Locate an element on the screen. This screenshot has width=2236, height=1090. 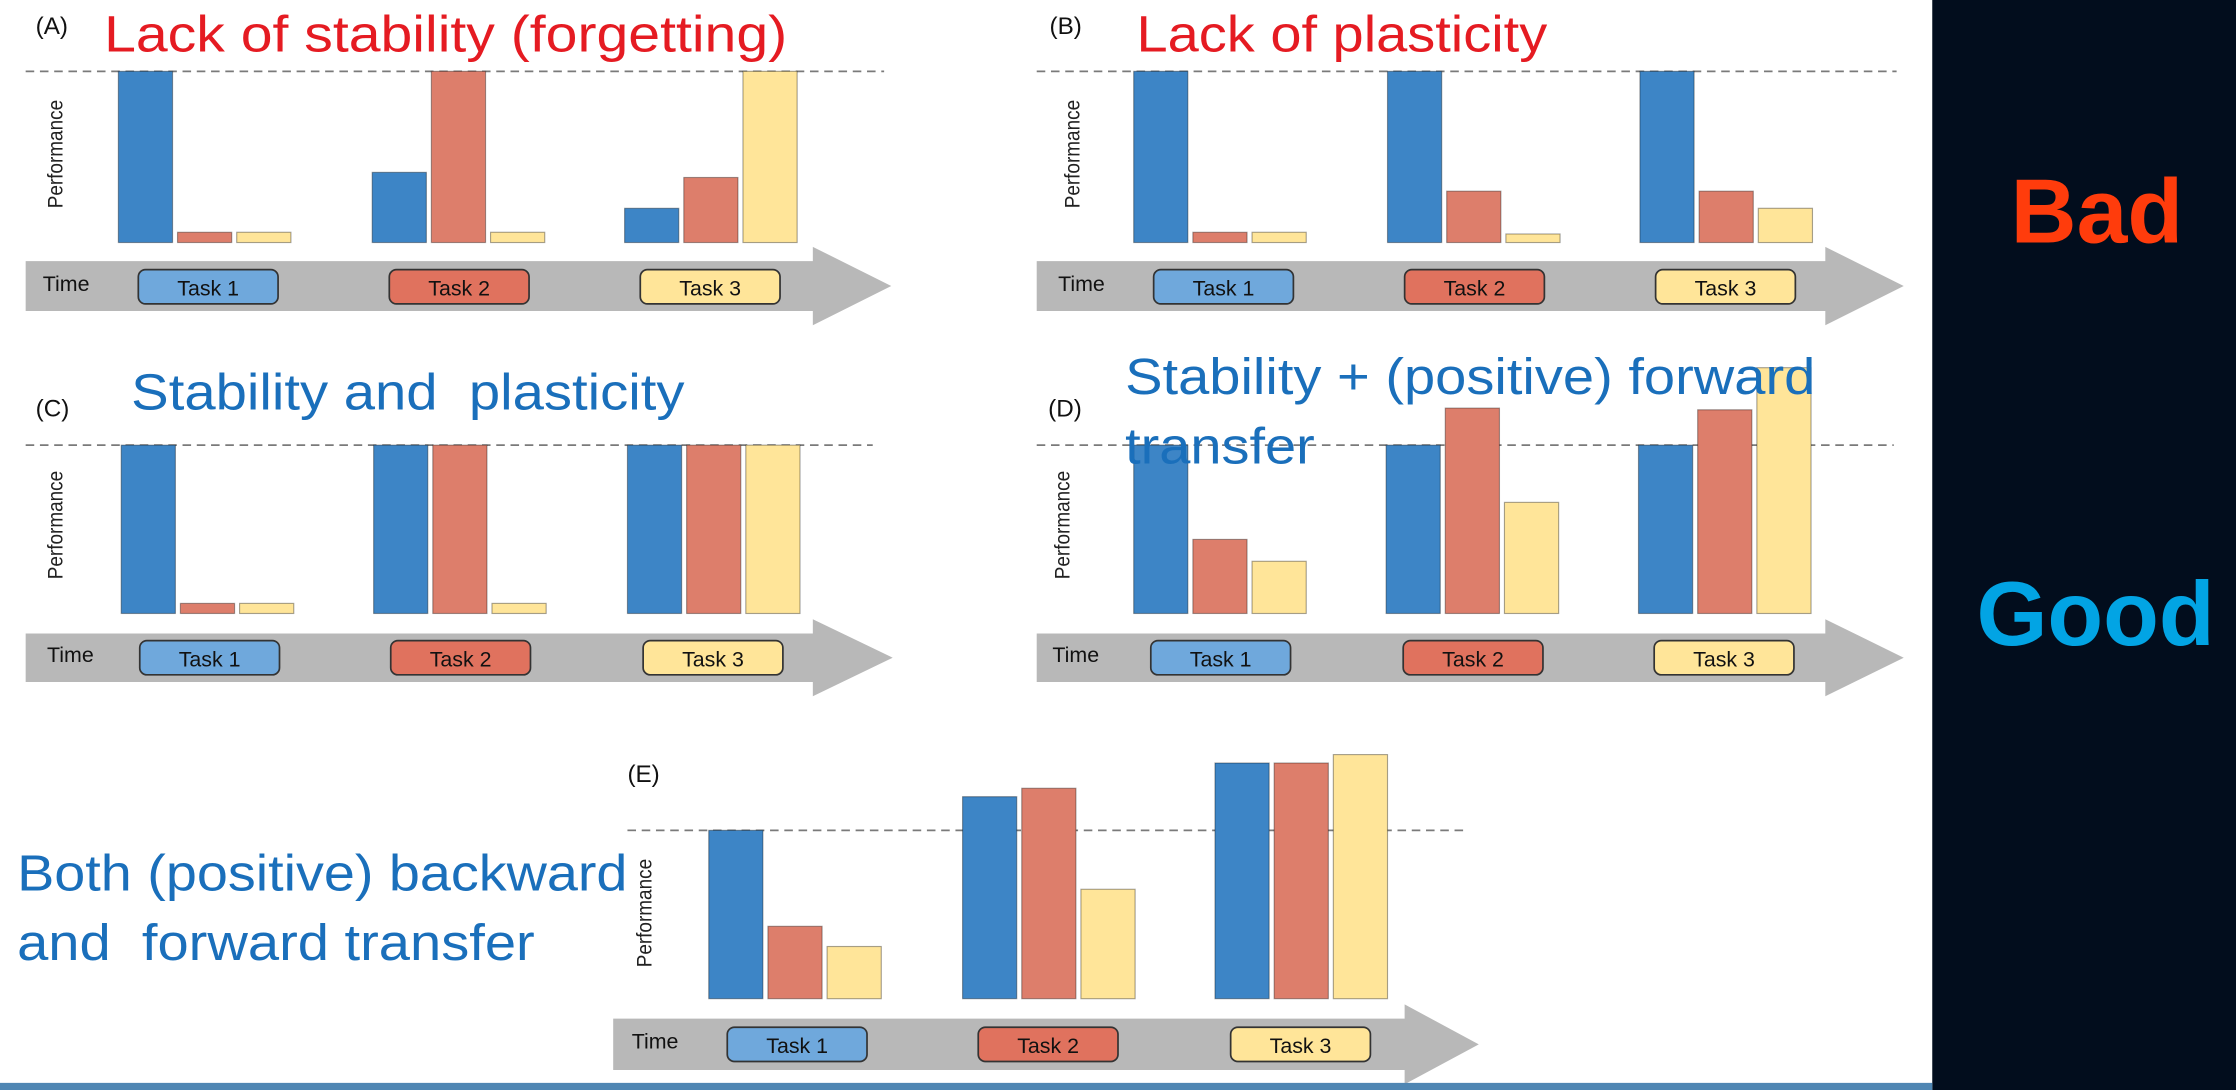
bad-label: Bad is located at coordinates (2097, 212).